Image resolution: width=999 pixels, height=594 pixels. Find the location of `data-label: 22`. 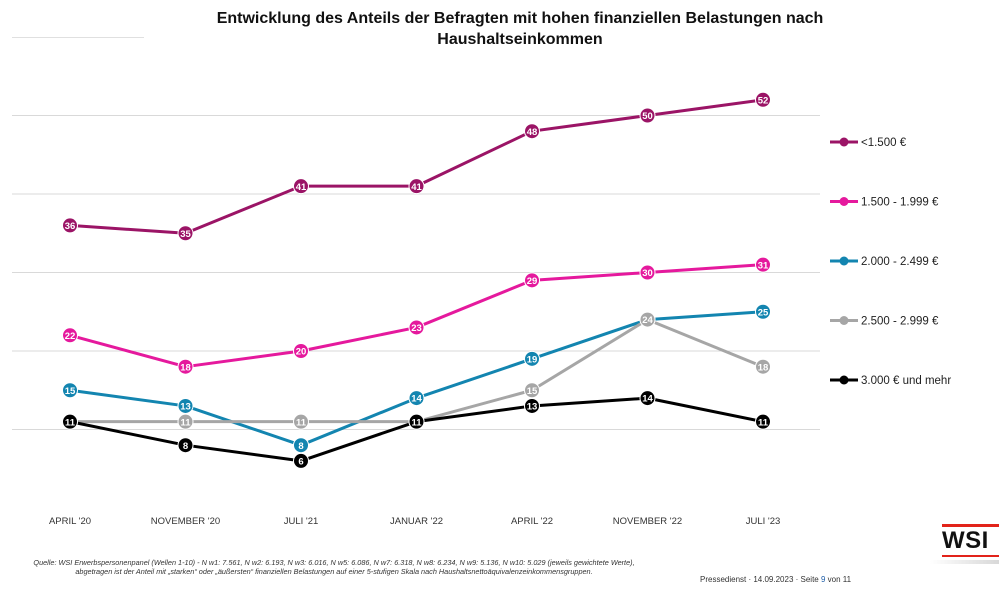

data-label: 22 is located at coordinates (70, 336).